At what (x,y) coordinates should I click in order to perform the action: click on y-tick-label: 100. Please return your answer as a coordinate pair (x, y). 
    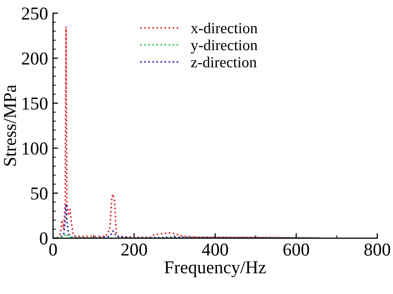
    Looking at the image, I should click on (35, 148).